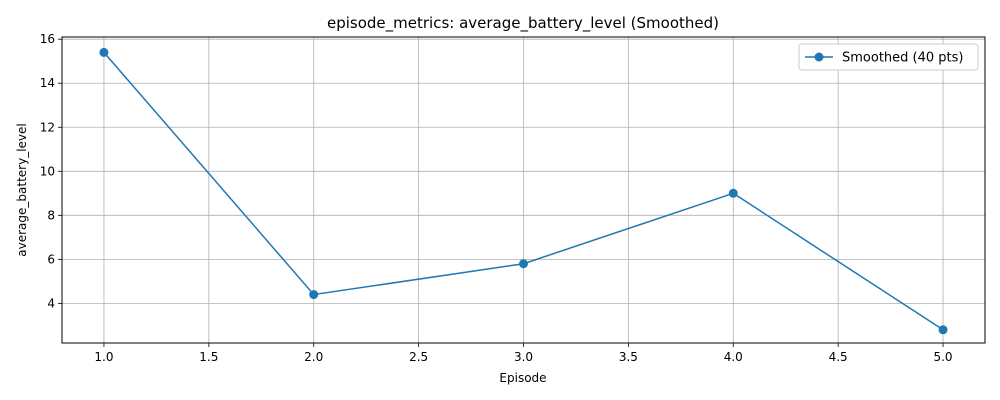 The width and height of the screenshot is (1000, 400). I want to click on x-tick-label: 3.0, so click(523, 357).